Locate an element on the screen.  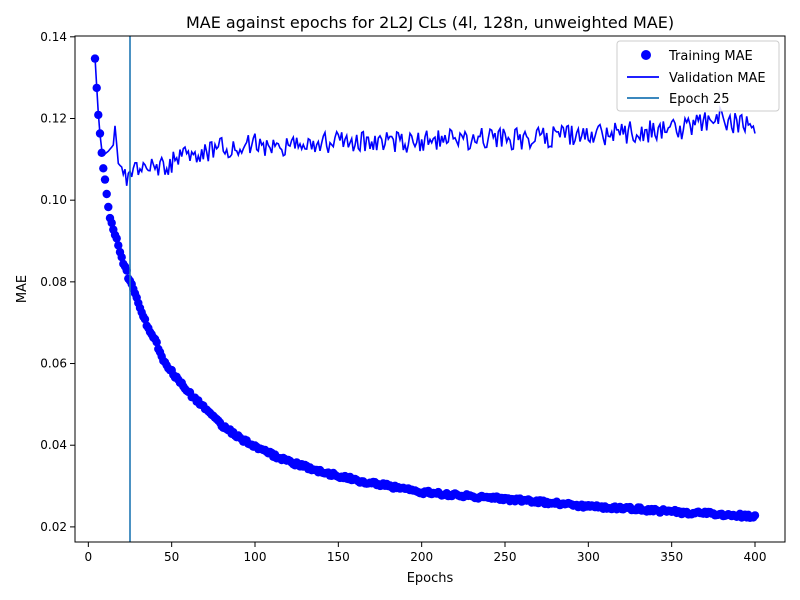
x-tick-label: 100 is located at coordinates (255, 557).